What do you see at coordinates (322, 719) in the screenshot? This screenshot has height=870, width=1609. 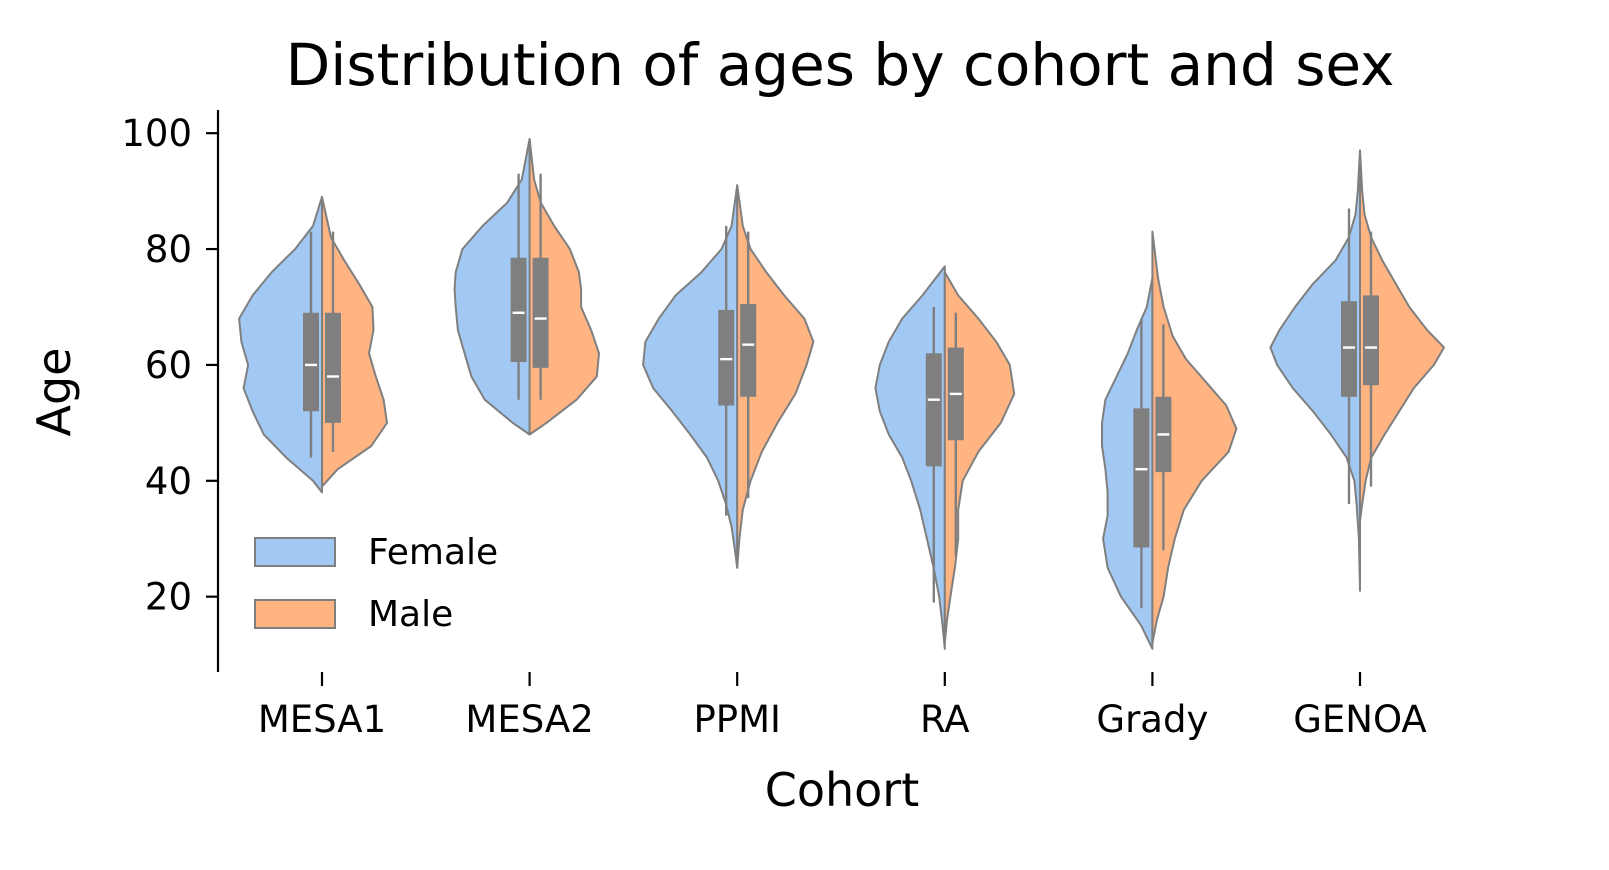 I see `x-tick-label-mesa1: MESA1` at bounding box center [322, 719].